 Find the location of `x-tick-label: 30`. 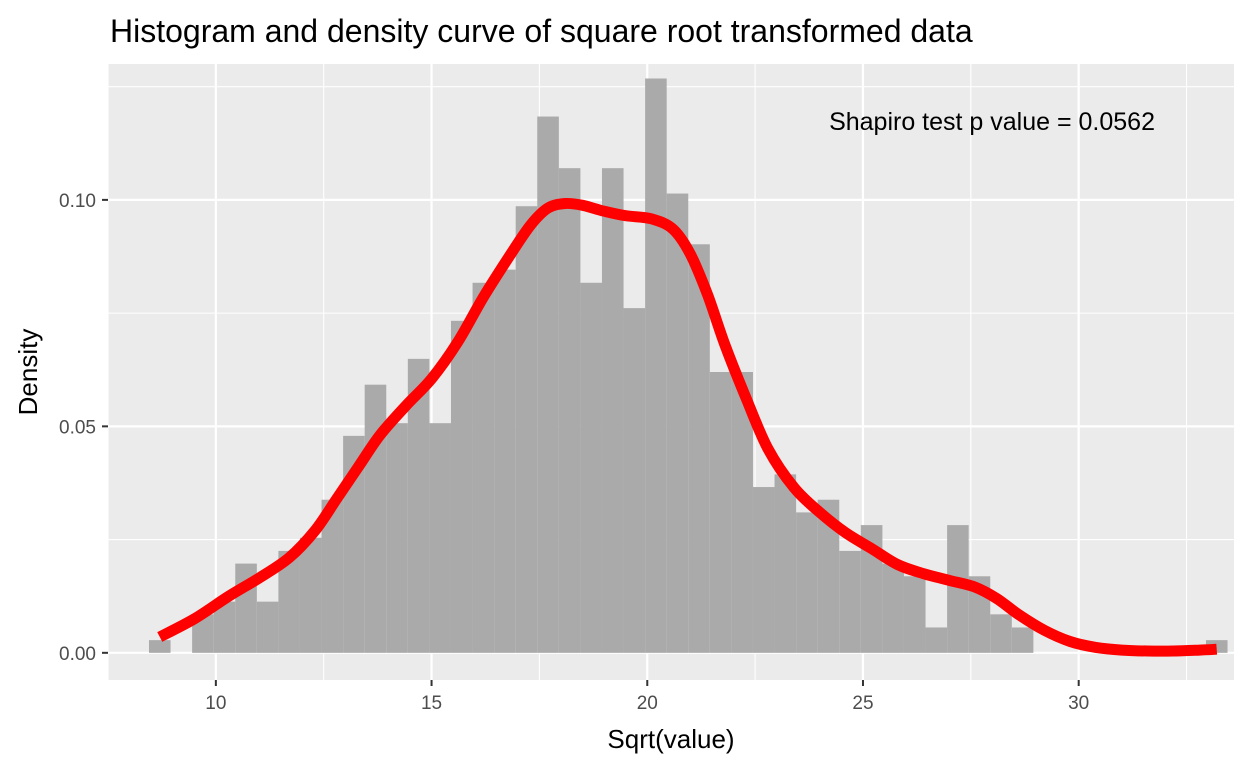

x-tick-label: 30 is located at coordinates (1078, 703).